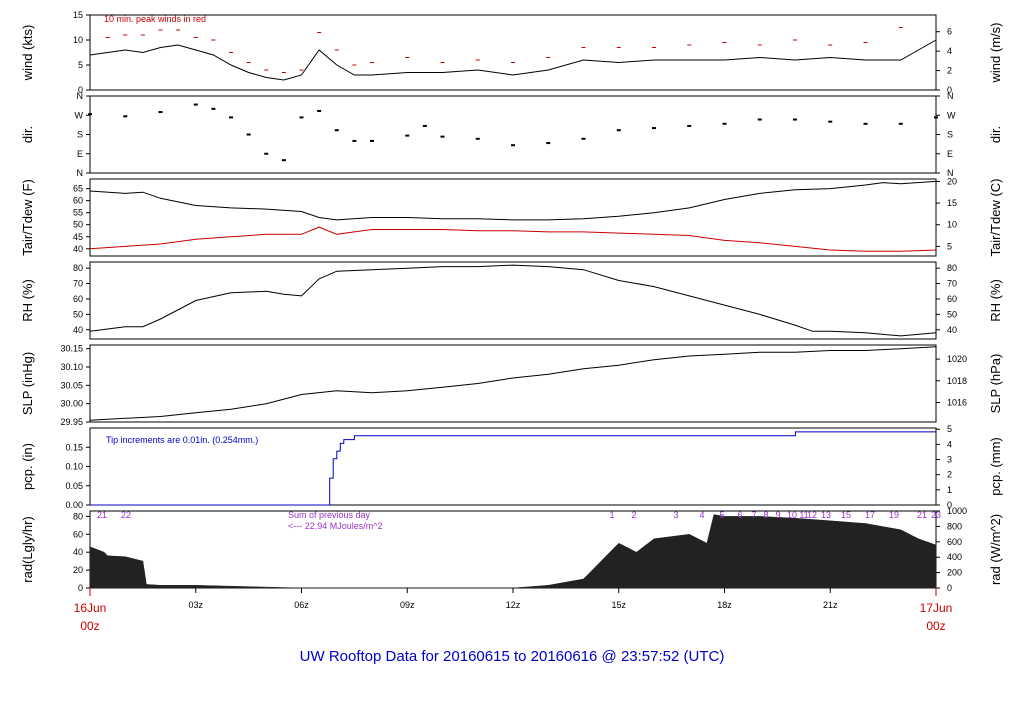 The height and width of the screenshot is (705, 1024). What do you see at coordinates (74, 505) in the screenshot?
I see `left-tick-label: 0.00` at bounding box center [74, 505].